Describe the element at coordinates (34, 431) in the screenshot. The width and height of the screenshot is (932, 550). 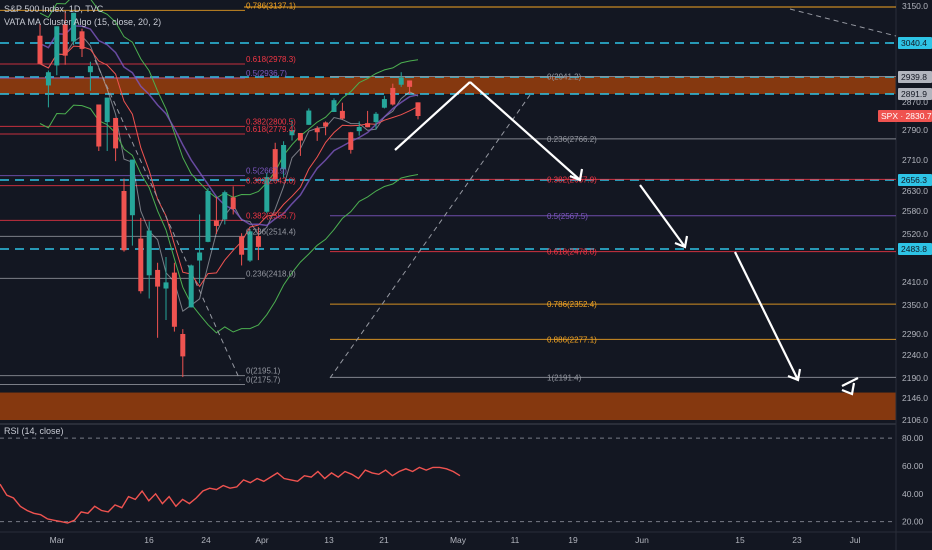
I see `rsi-legend: RSI (14, close)` at that location.